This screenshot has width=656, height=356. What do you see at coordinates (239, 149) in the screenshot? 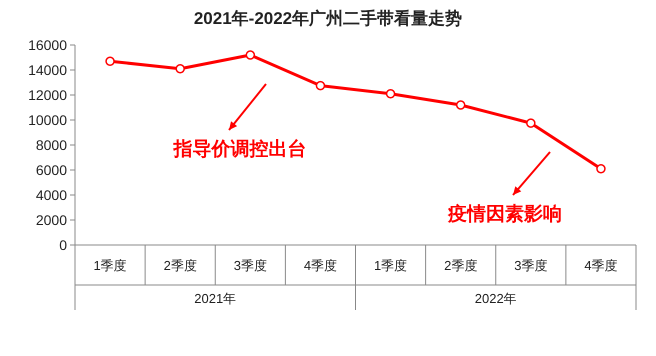
I see `annotation: 指导价调控出台` at bounding box center [239, 149].